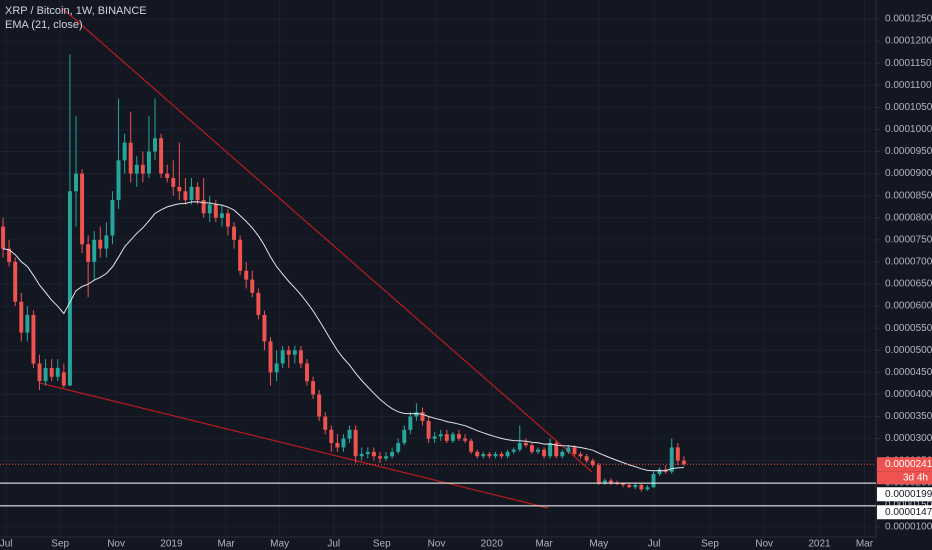  I want to click on countdown: 3d 4h, so click(915, 477).